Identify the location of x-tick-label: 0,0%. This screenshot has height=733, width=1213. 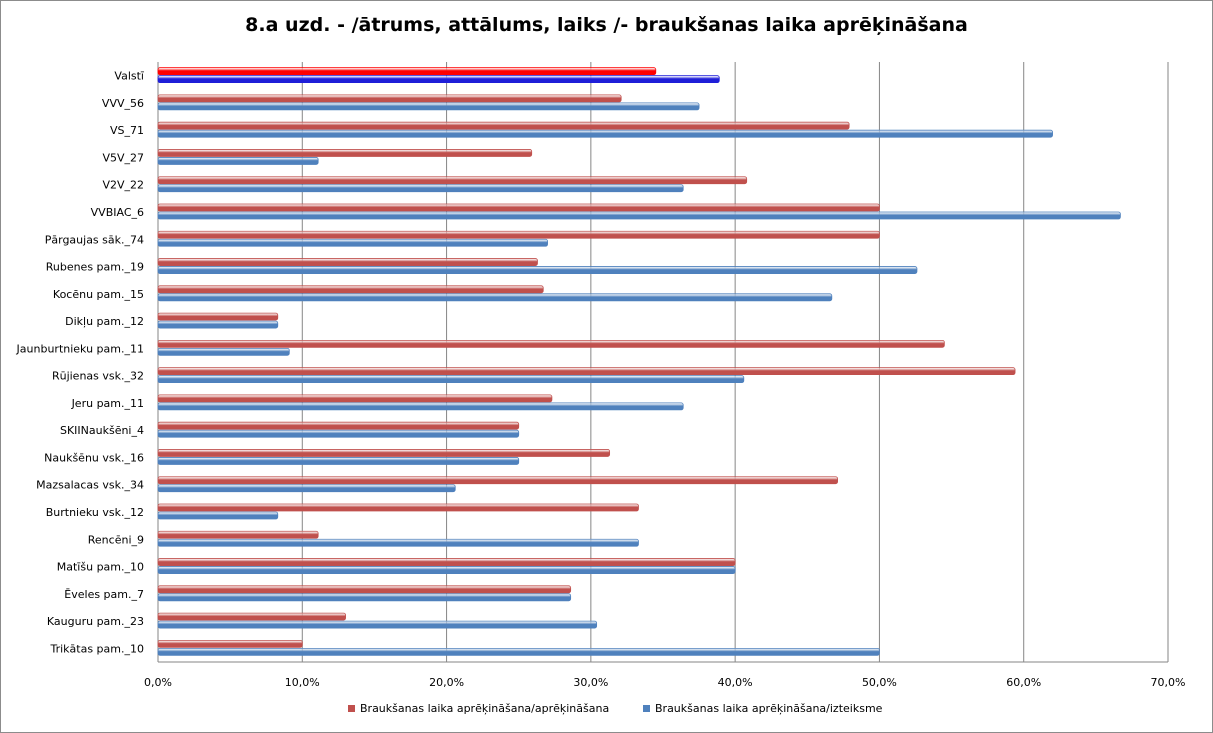
(158, 682).